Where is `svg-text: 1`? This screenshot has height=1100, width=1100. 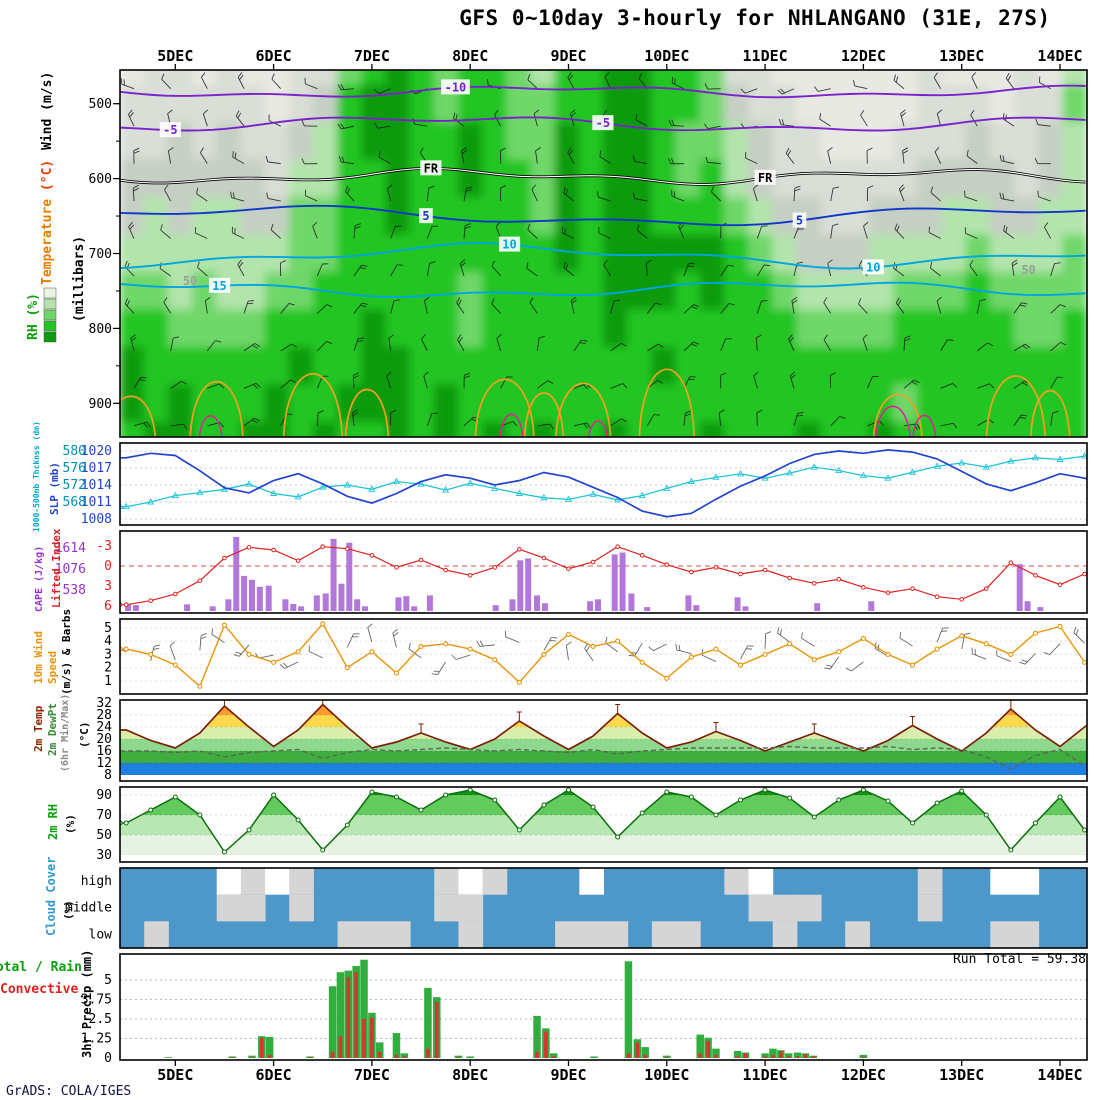 svg-text: 1 is located at coordinates (108, 681).